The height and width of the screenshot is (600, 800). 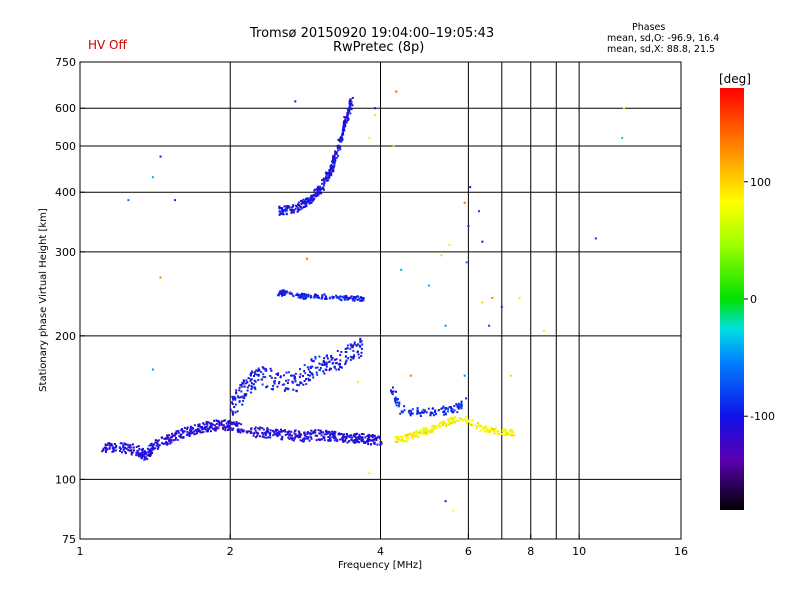 I want to click on y-tick-label: 750, so click(x=65, y=62).